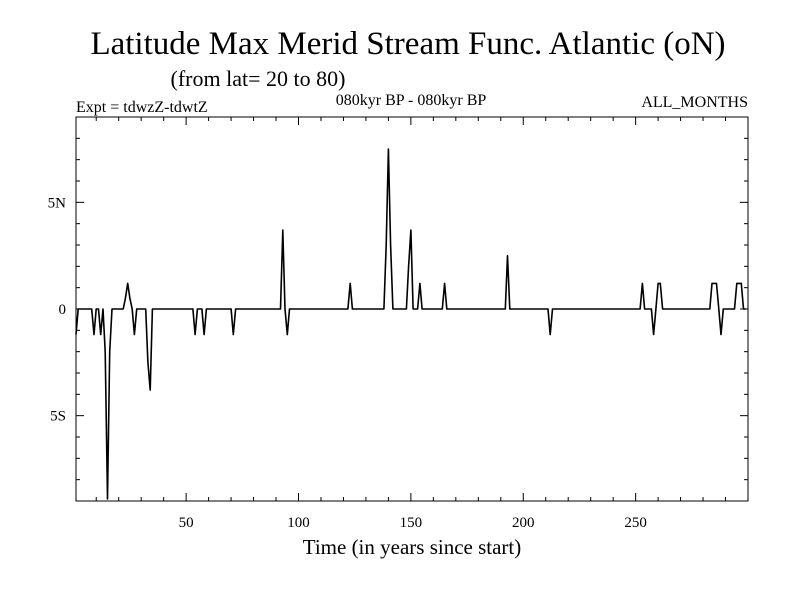 The width and height of the screenshot is (800, 600). I want to click on x-tick-label: 250, so click(635, 523).